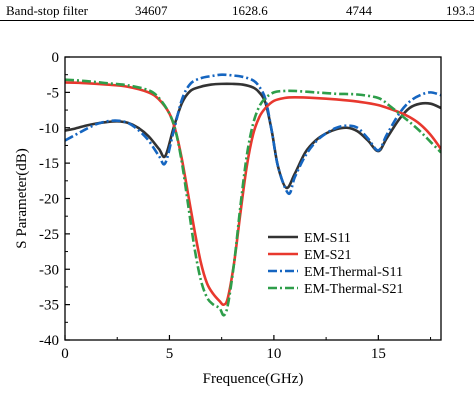  I want to click on y-axis-label: S Parameter(dB), so click(22, 198).